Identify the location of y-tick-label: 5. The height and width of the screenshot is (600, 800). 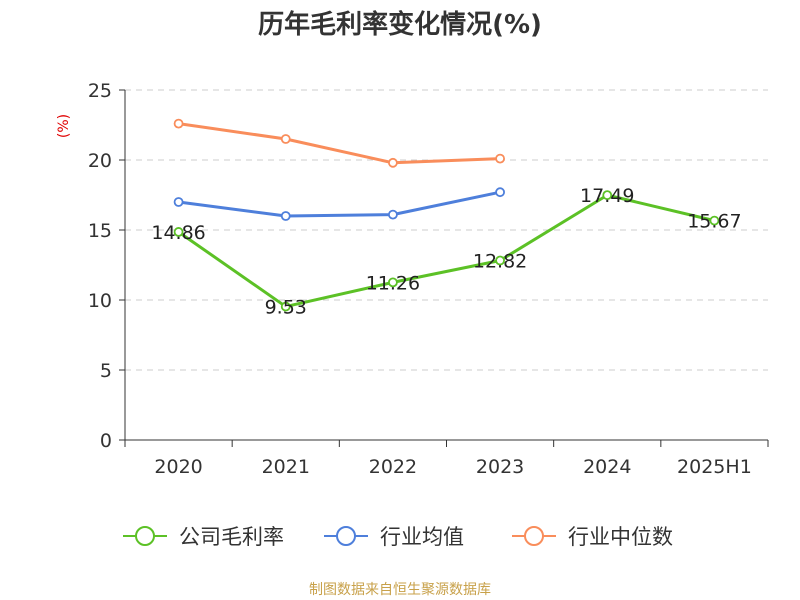
(106, 371).